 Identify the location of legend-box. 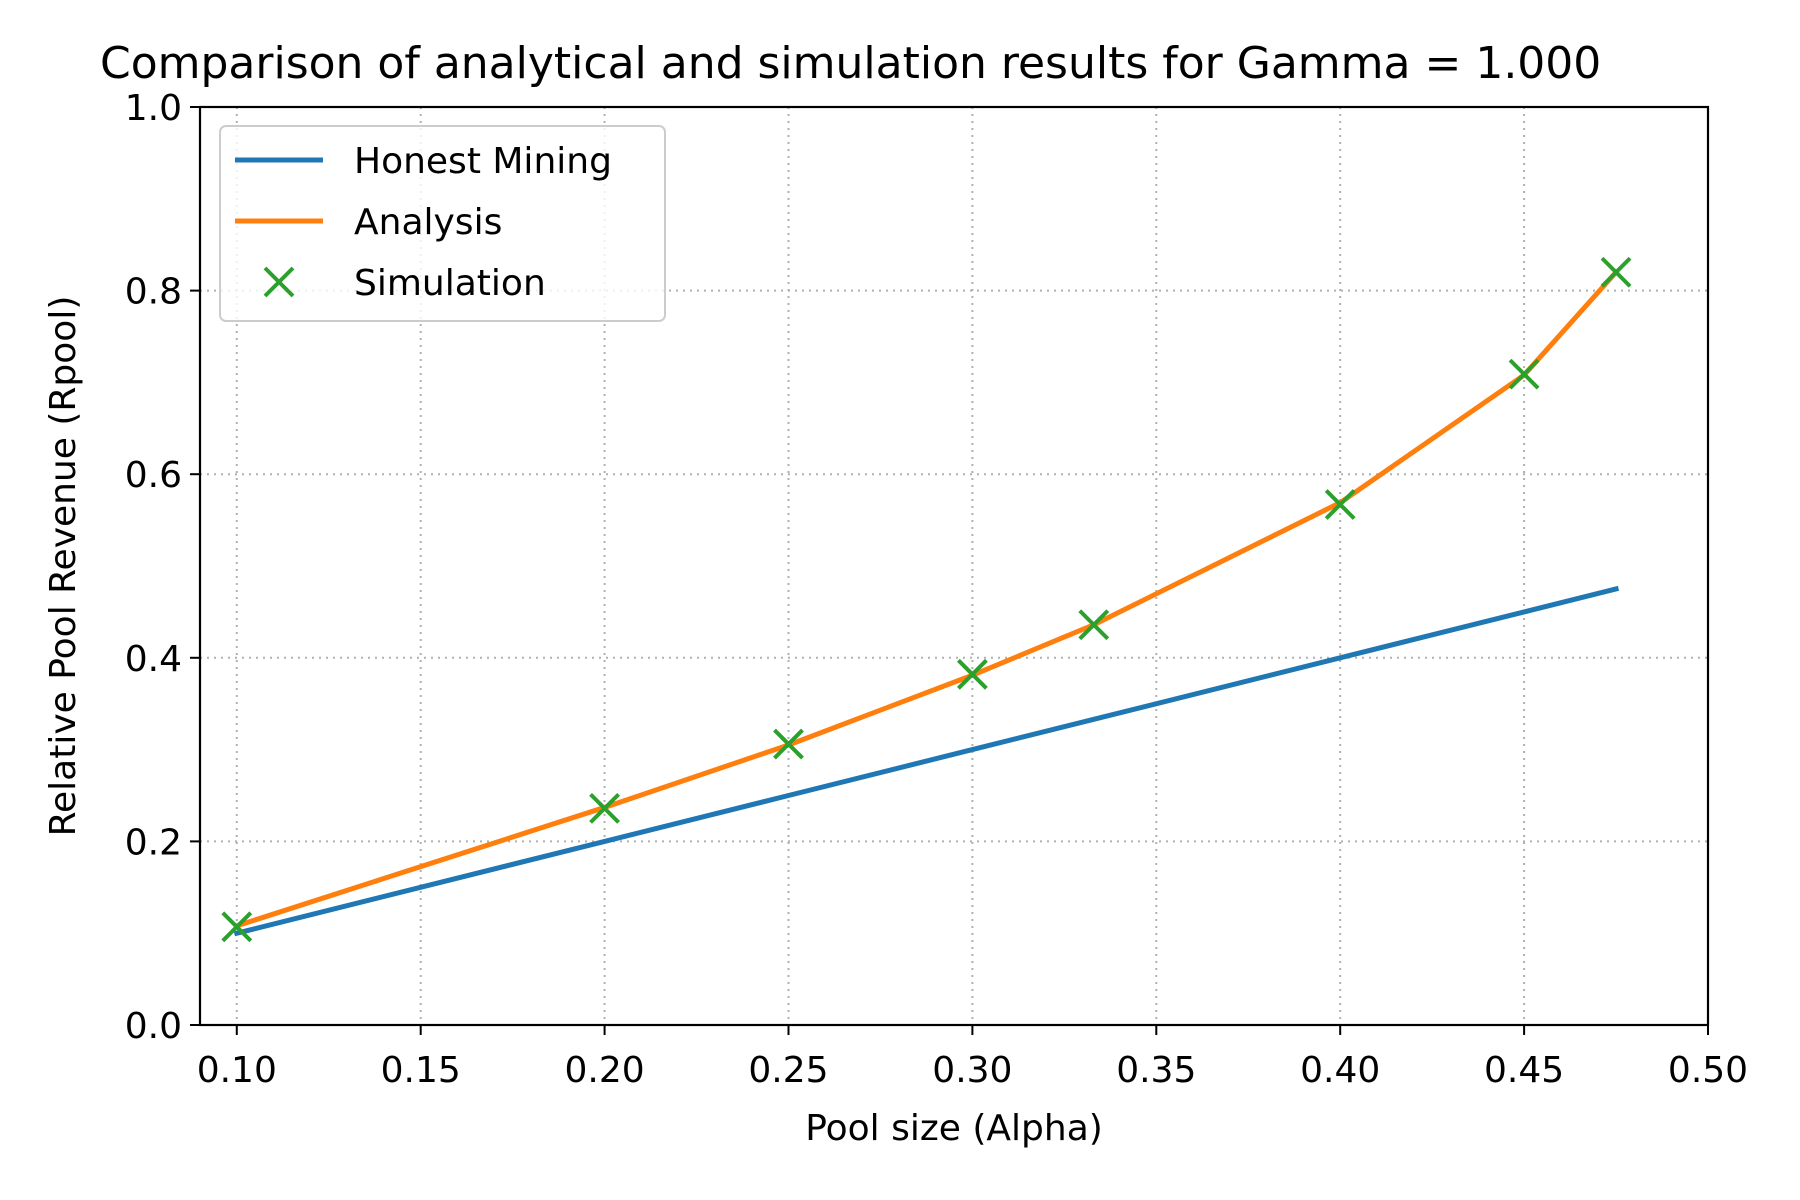
(442, 223).